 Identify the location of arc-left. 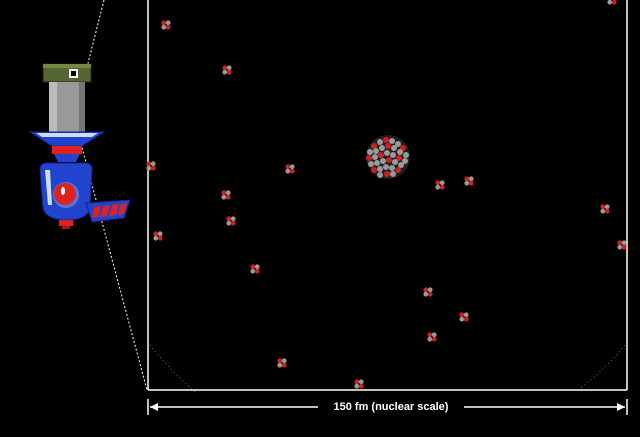
(172, 368).